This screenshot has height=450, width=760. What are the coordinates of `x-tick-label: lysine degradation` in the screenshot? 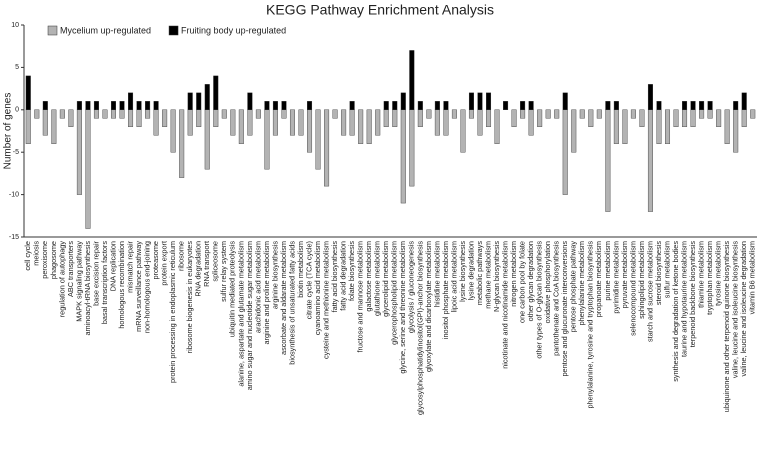 It's located at (470, 270).